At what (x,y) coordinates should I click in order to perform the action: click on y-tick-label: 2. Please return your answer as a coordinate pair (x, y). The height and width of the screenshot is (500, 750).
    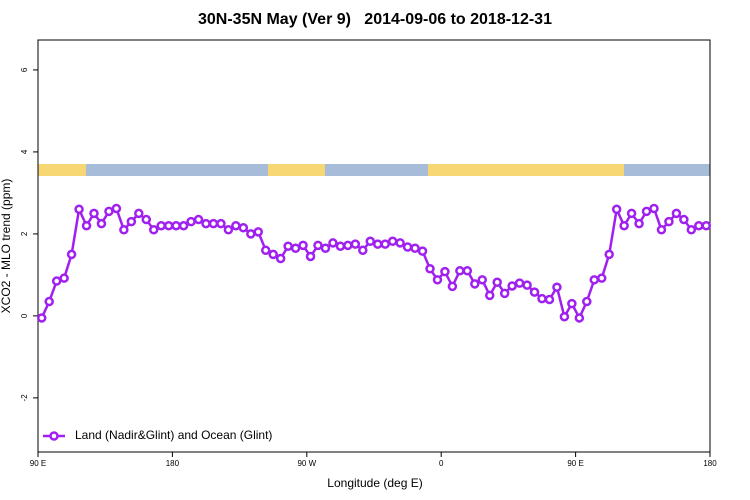
    Looking at the image, I should click on (24, 233).